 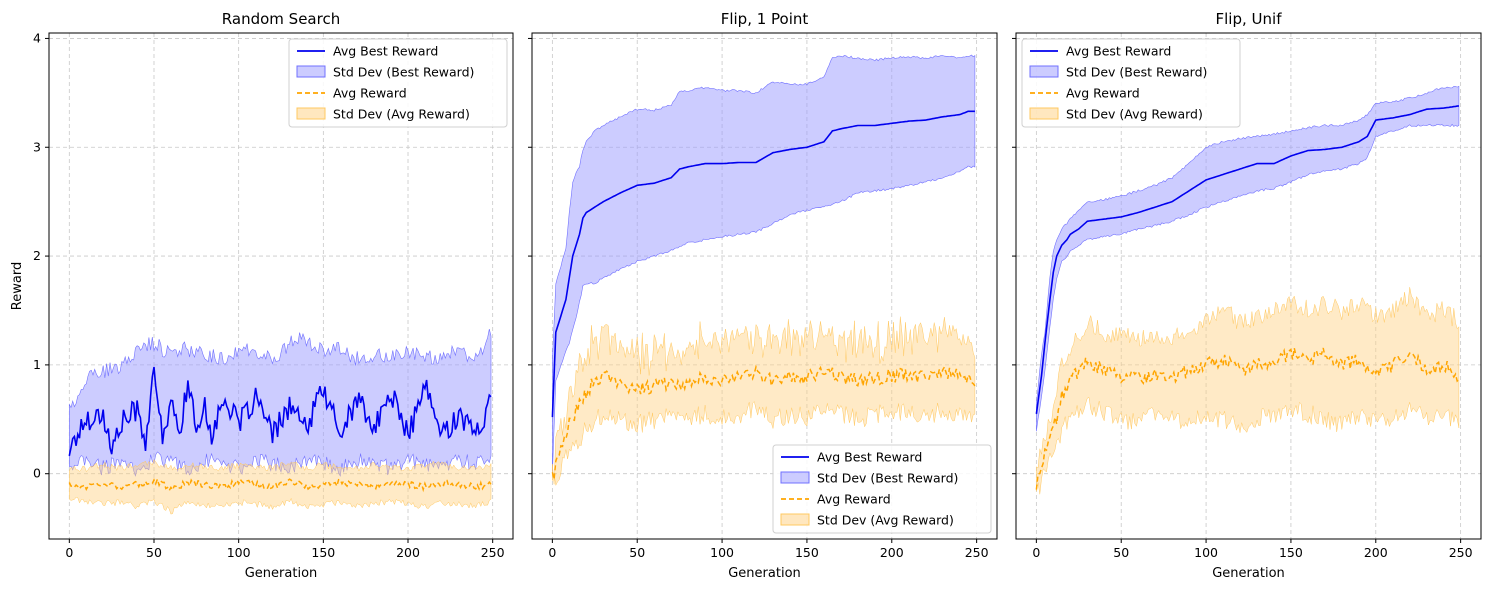 I want to click on y-axis-label: Reward, so click(x=17, y=286).